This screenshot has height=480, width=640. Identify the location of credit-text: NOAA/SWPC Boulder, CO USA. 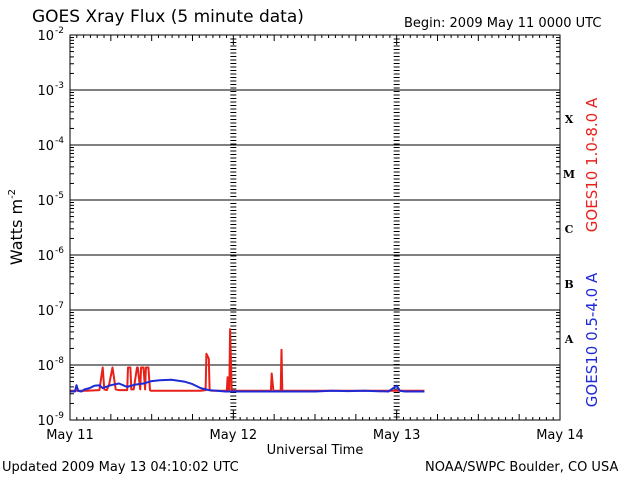
(522, 467).